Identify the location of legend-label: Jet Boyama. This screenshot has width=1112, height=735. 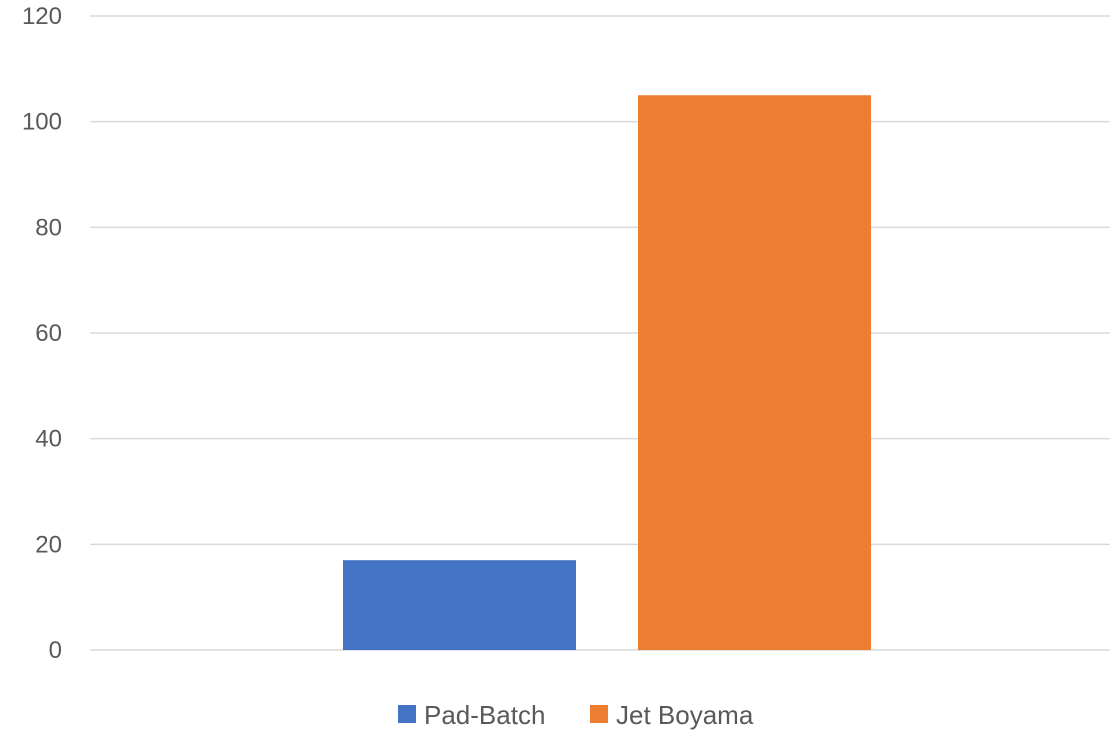
(685, 715).